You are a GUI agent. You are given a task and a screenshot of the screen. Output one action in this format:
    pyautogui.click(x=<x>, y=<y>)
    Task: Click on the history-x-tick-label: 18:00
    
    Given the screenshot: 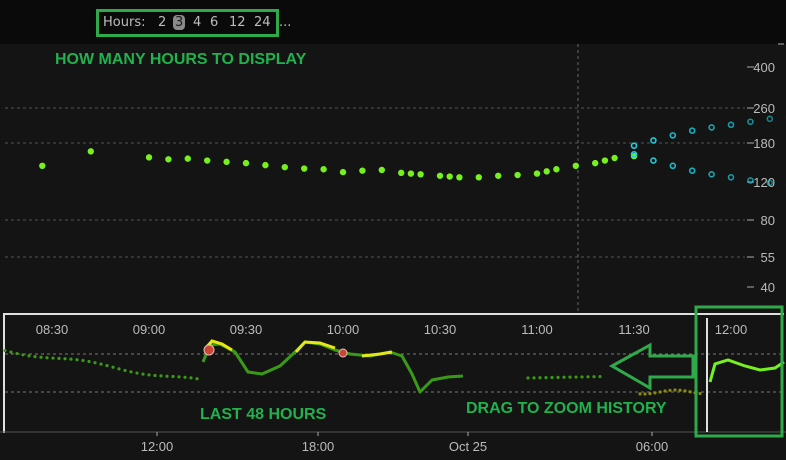 What is the action you would take?
    pyautogui.click(x=318, y=446)
    